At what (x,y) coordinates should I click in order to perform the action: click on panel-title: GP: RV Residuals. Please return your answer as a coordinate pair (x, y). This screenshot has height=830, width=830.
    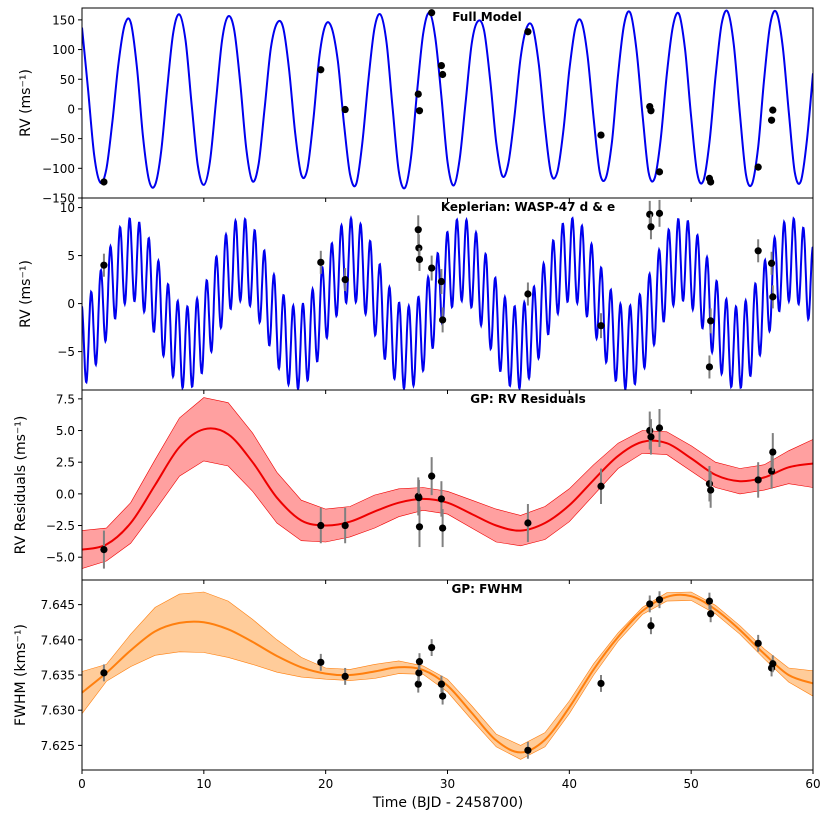
    Looking at the image, I should click on (527, 399).